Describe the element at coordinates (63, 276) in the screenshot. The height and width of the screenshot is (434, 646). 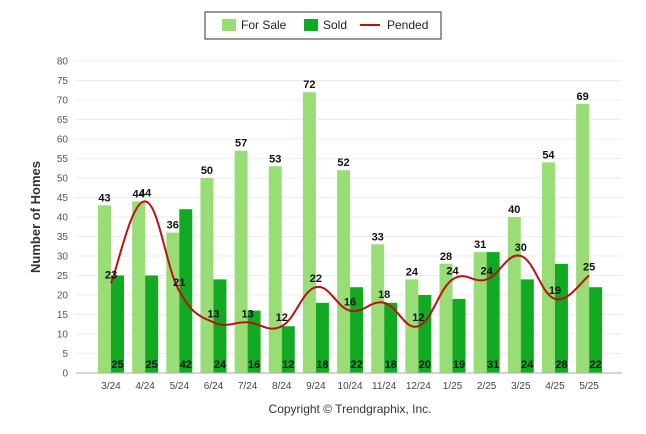
I see `y-tick-label: 25` at that location.